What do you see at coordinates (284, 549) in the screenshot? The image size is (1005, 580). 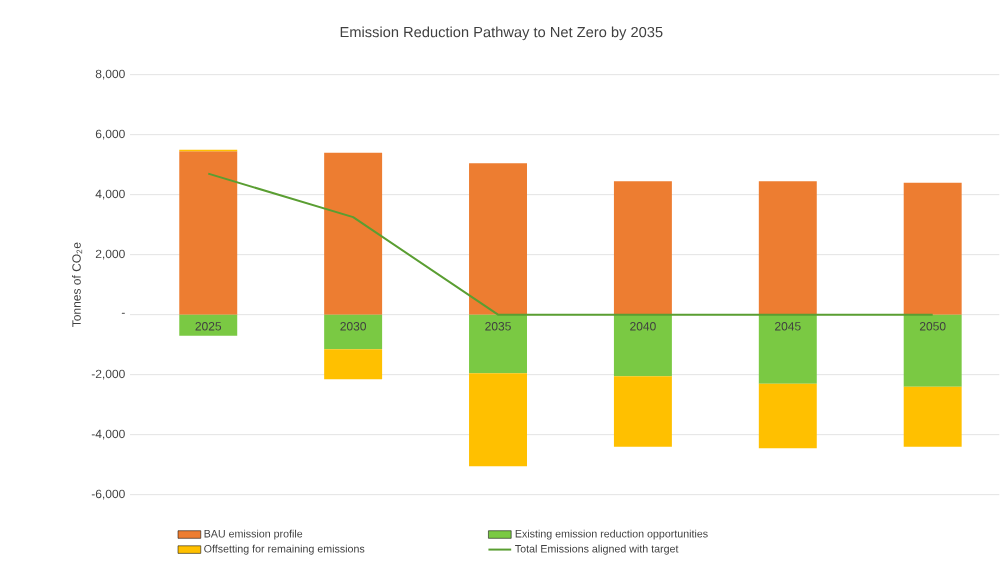 I see `legend-label: Offsetting for remaining emissions` at bounding box center [284, 549].